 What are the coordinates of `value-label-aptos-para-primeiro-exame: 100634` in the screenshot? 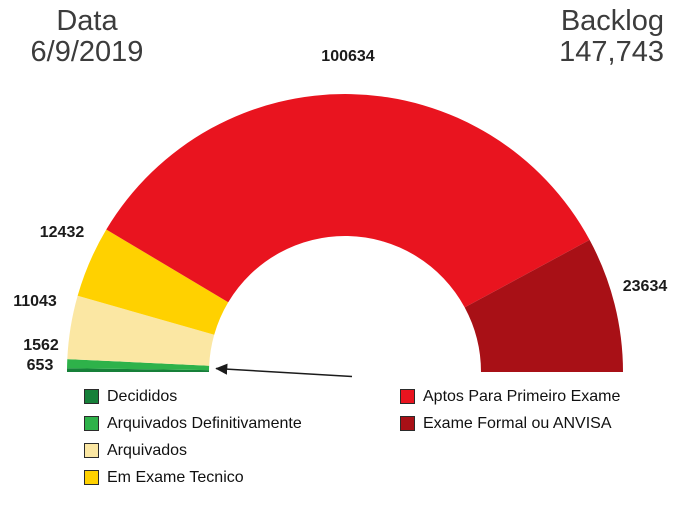 It's located at (347, 56).